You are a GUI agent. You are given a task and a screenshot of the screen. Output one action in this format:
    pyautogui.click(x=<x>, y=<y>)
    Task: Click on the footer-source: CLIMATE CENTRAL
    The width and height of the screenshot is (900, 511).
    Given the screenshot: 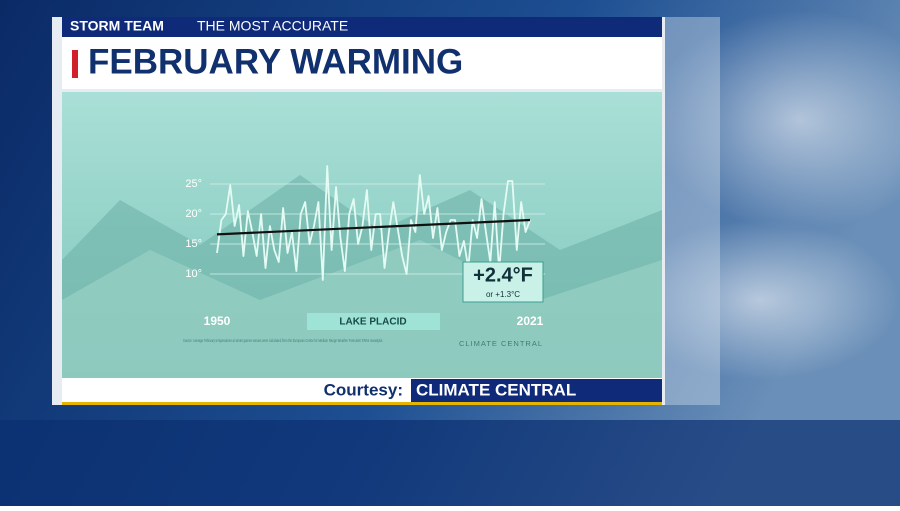 What is the action you would take?
    pyautogui.click(x=496, y=389)
    